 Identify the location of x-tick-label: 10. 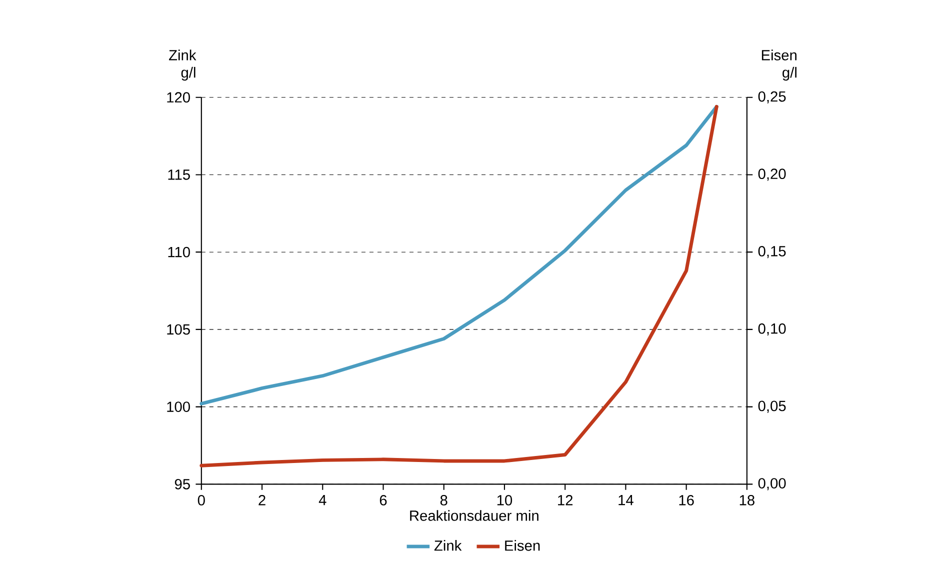
(504, 500).